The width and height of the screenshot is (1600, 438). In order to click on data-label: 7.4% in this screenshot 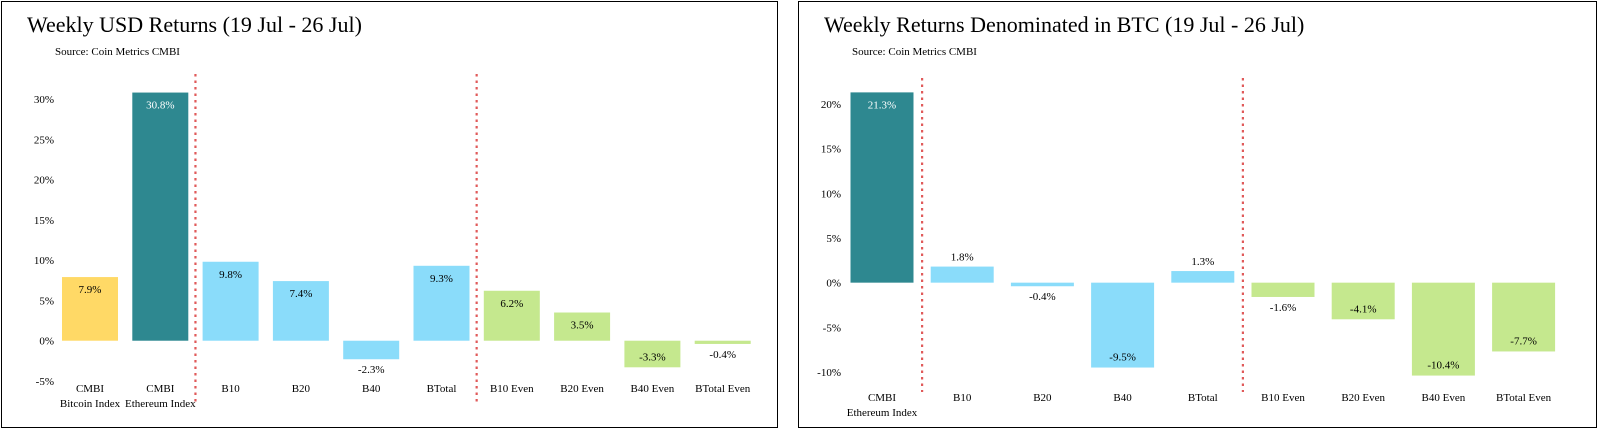, I will do `click(300, 294)`.